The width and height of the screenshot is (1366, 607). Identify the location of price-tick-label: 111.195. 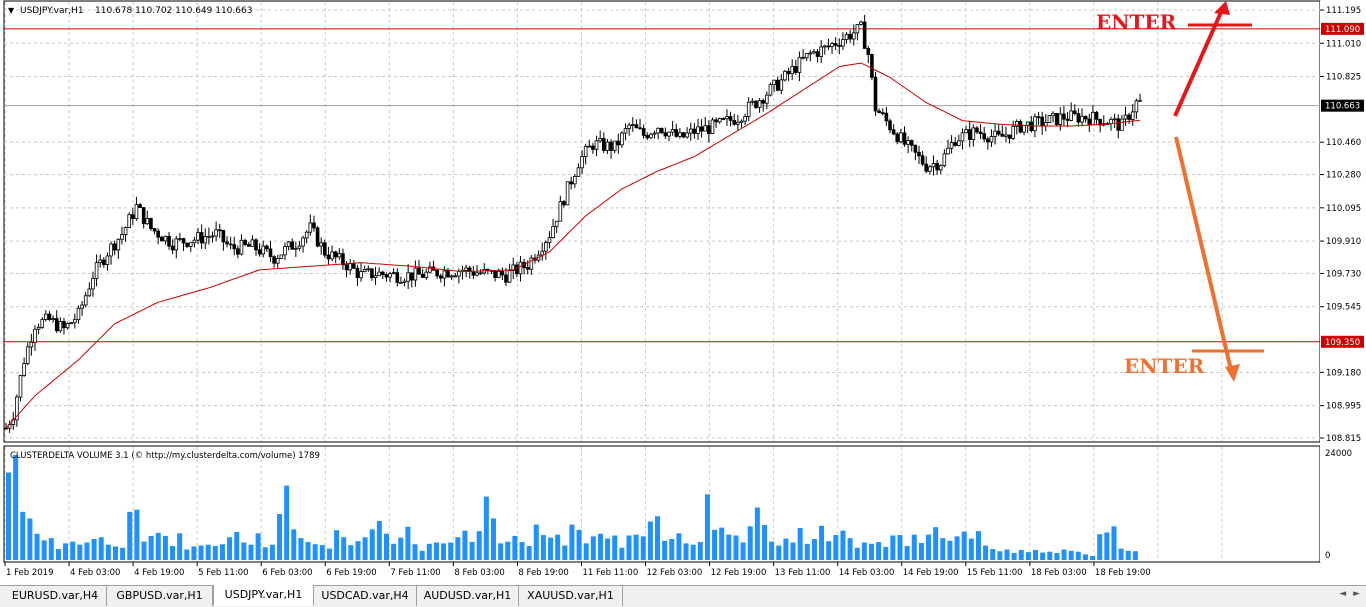
(1343, 11).